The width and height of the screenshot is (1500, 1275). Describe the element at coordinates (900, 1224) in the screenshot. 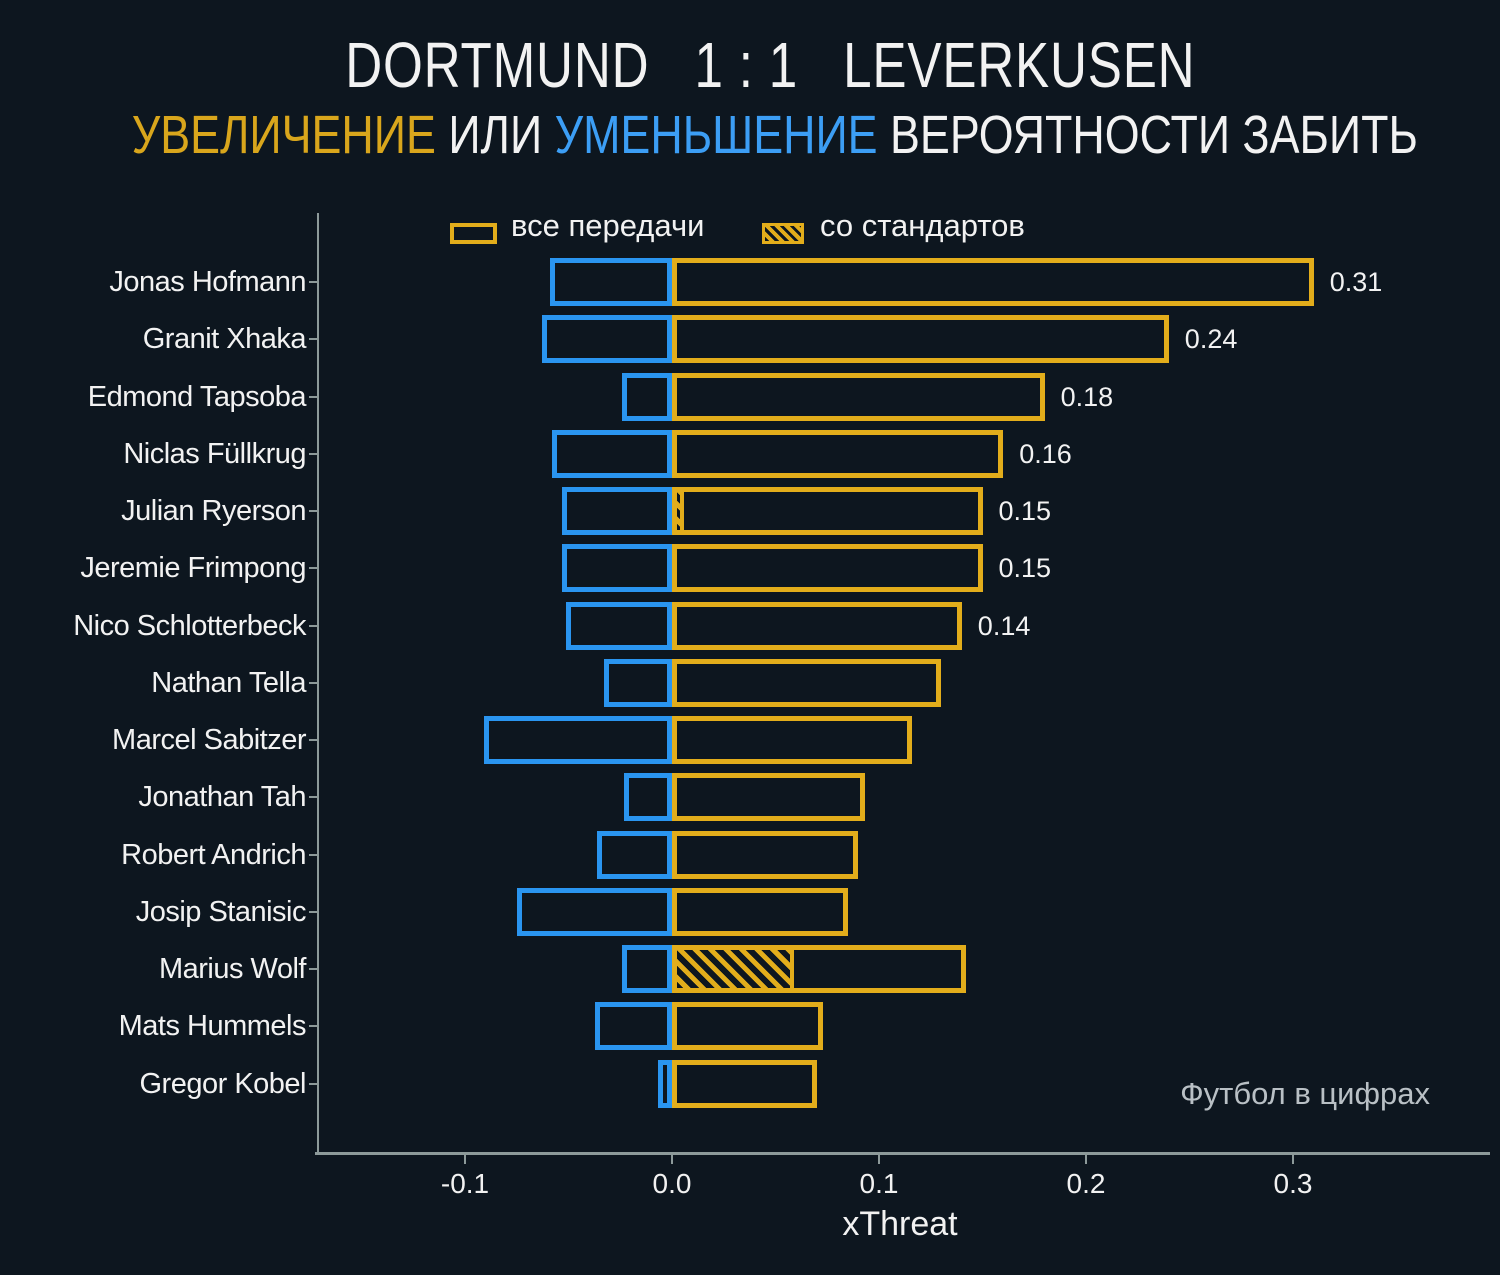

I see `x-axis-label: xThreat` at that location.